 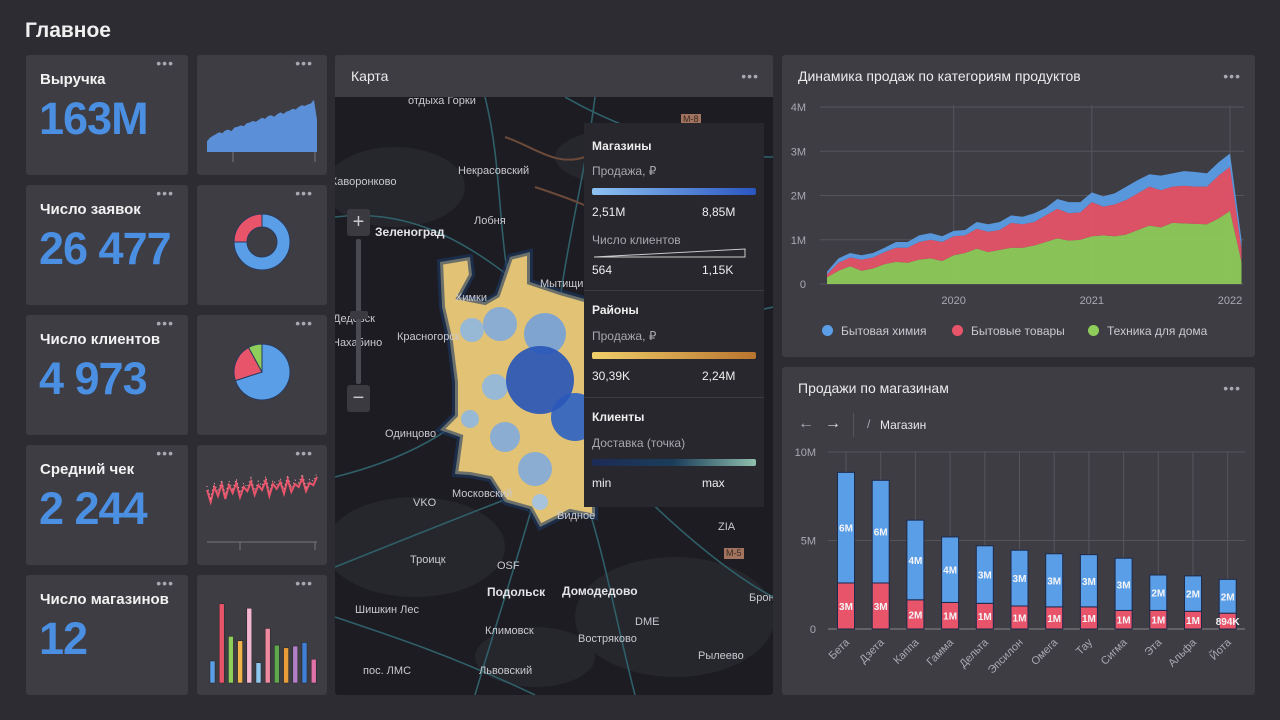 What do you see at coordinates (1045, 652) in the screenshot?
I see `x-tick-label: Омега` at bounding box center [1045, 652].